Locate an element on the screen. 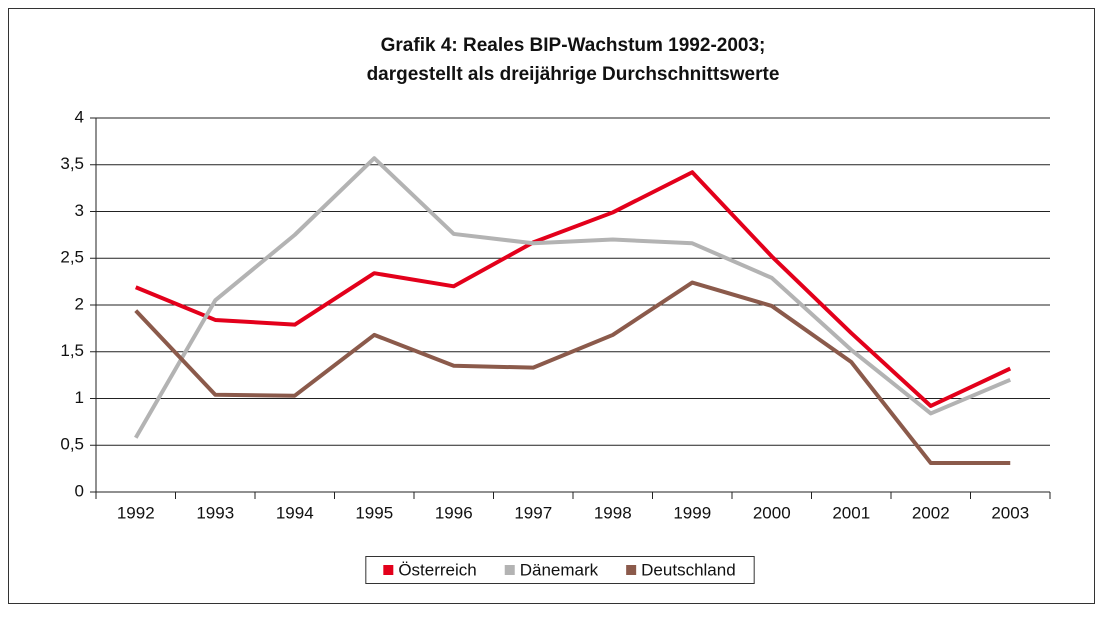 This screenshot has height=617, width=1103. x-tick-label: 1997 is located at coordinates (533, 512).